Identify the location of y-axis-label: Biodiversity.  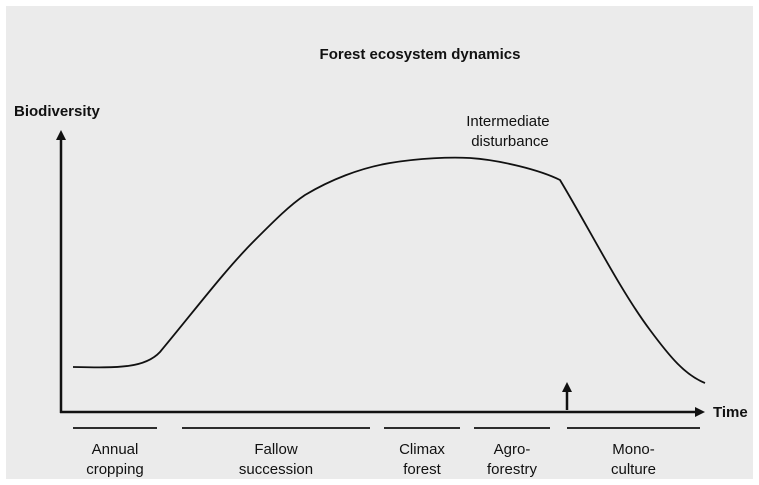
(57, 111).